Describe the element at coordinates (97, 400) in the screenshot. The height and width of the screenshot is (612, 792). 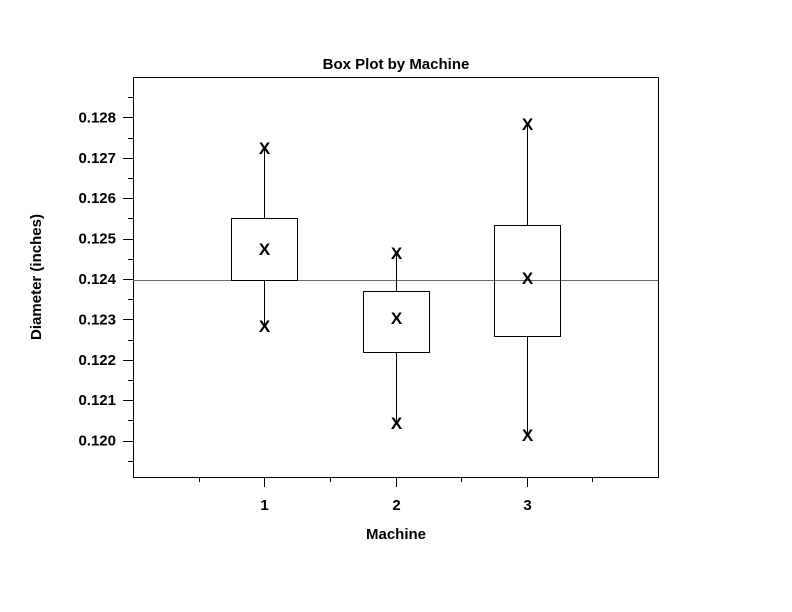
I see `y-tick-label: 0.121` at that location.